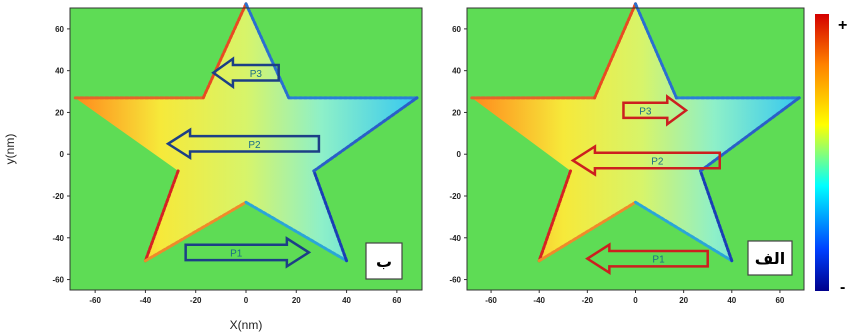 The width and height of the screenshot is (859, 333). I want to click on colorbar-min-label: -, so click(842, 287).